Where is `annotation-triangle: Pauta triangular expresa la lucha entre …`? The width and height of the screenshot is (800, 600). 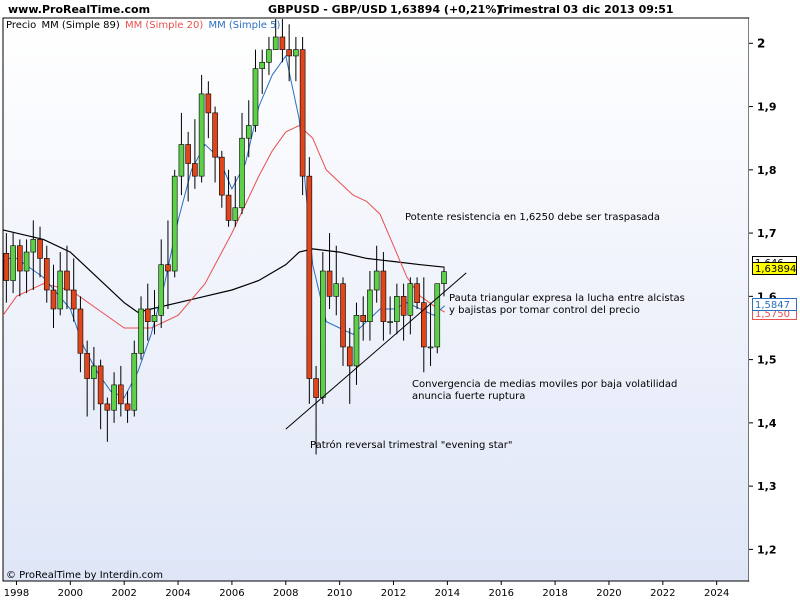
annotation-triangle: Pauta triangular expresa la lucha entre … is located at coordinates (567, 305).